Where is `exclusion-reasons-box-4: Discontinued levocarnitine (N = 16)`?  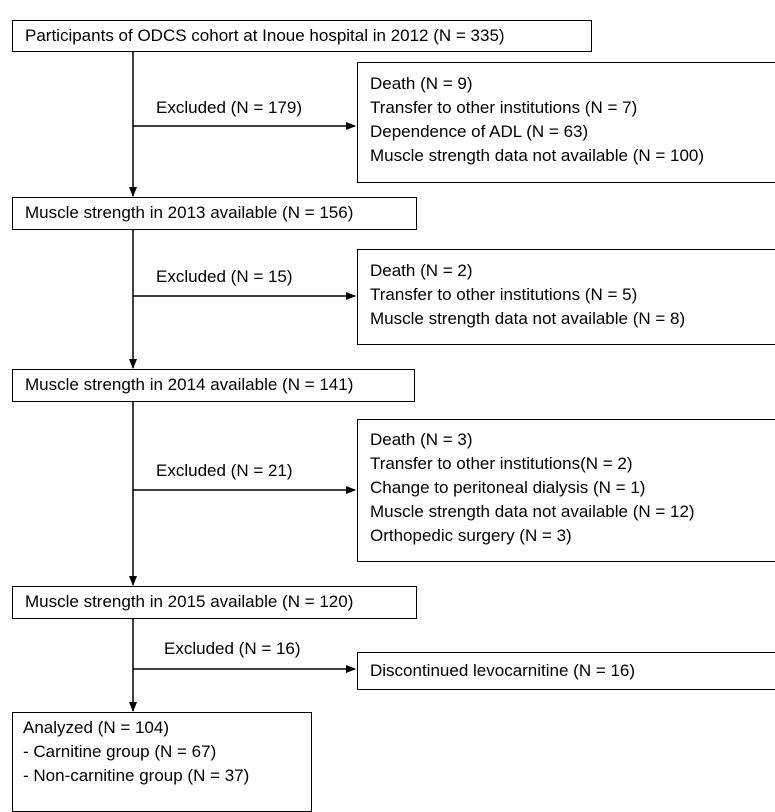 exclusion-reasons-box-4: Discontinued levocarnitine (N = 16) is located at coordinates (566, 671).